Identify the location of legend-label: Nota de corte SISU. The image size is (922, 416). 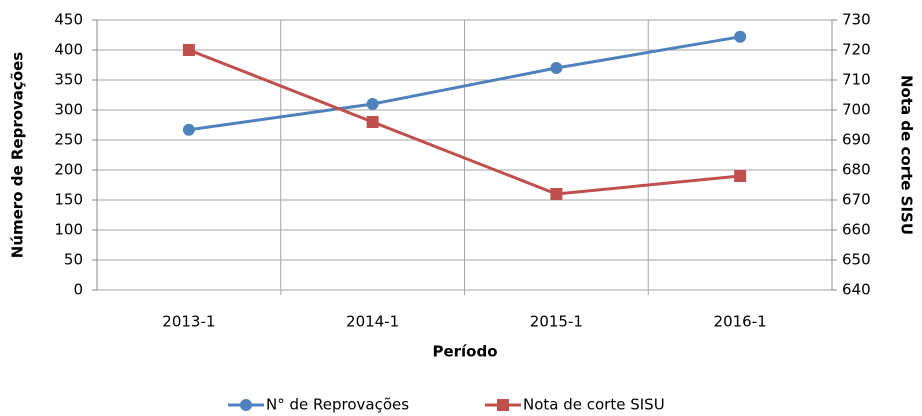
(594, 405).